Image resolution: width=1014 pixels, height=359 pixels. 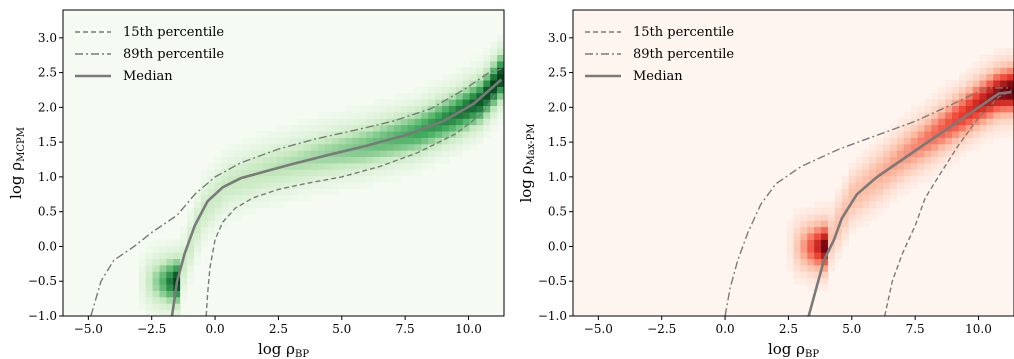 I want to click on x-tick-label: 0.0, so click(x=215, y=329).